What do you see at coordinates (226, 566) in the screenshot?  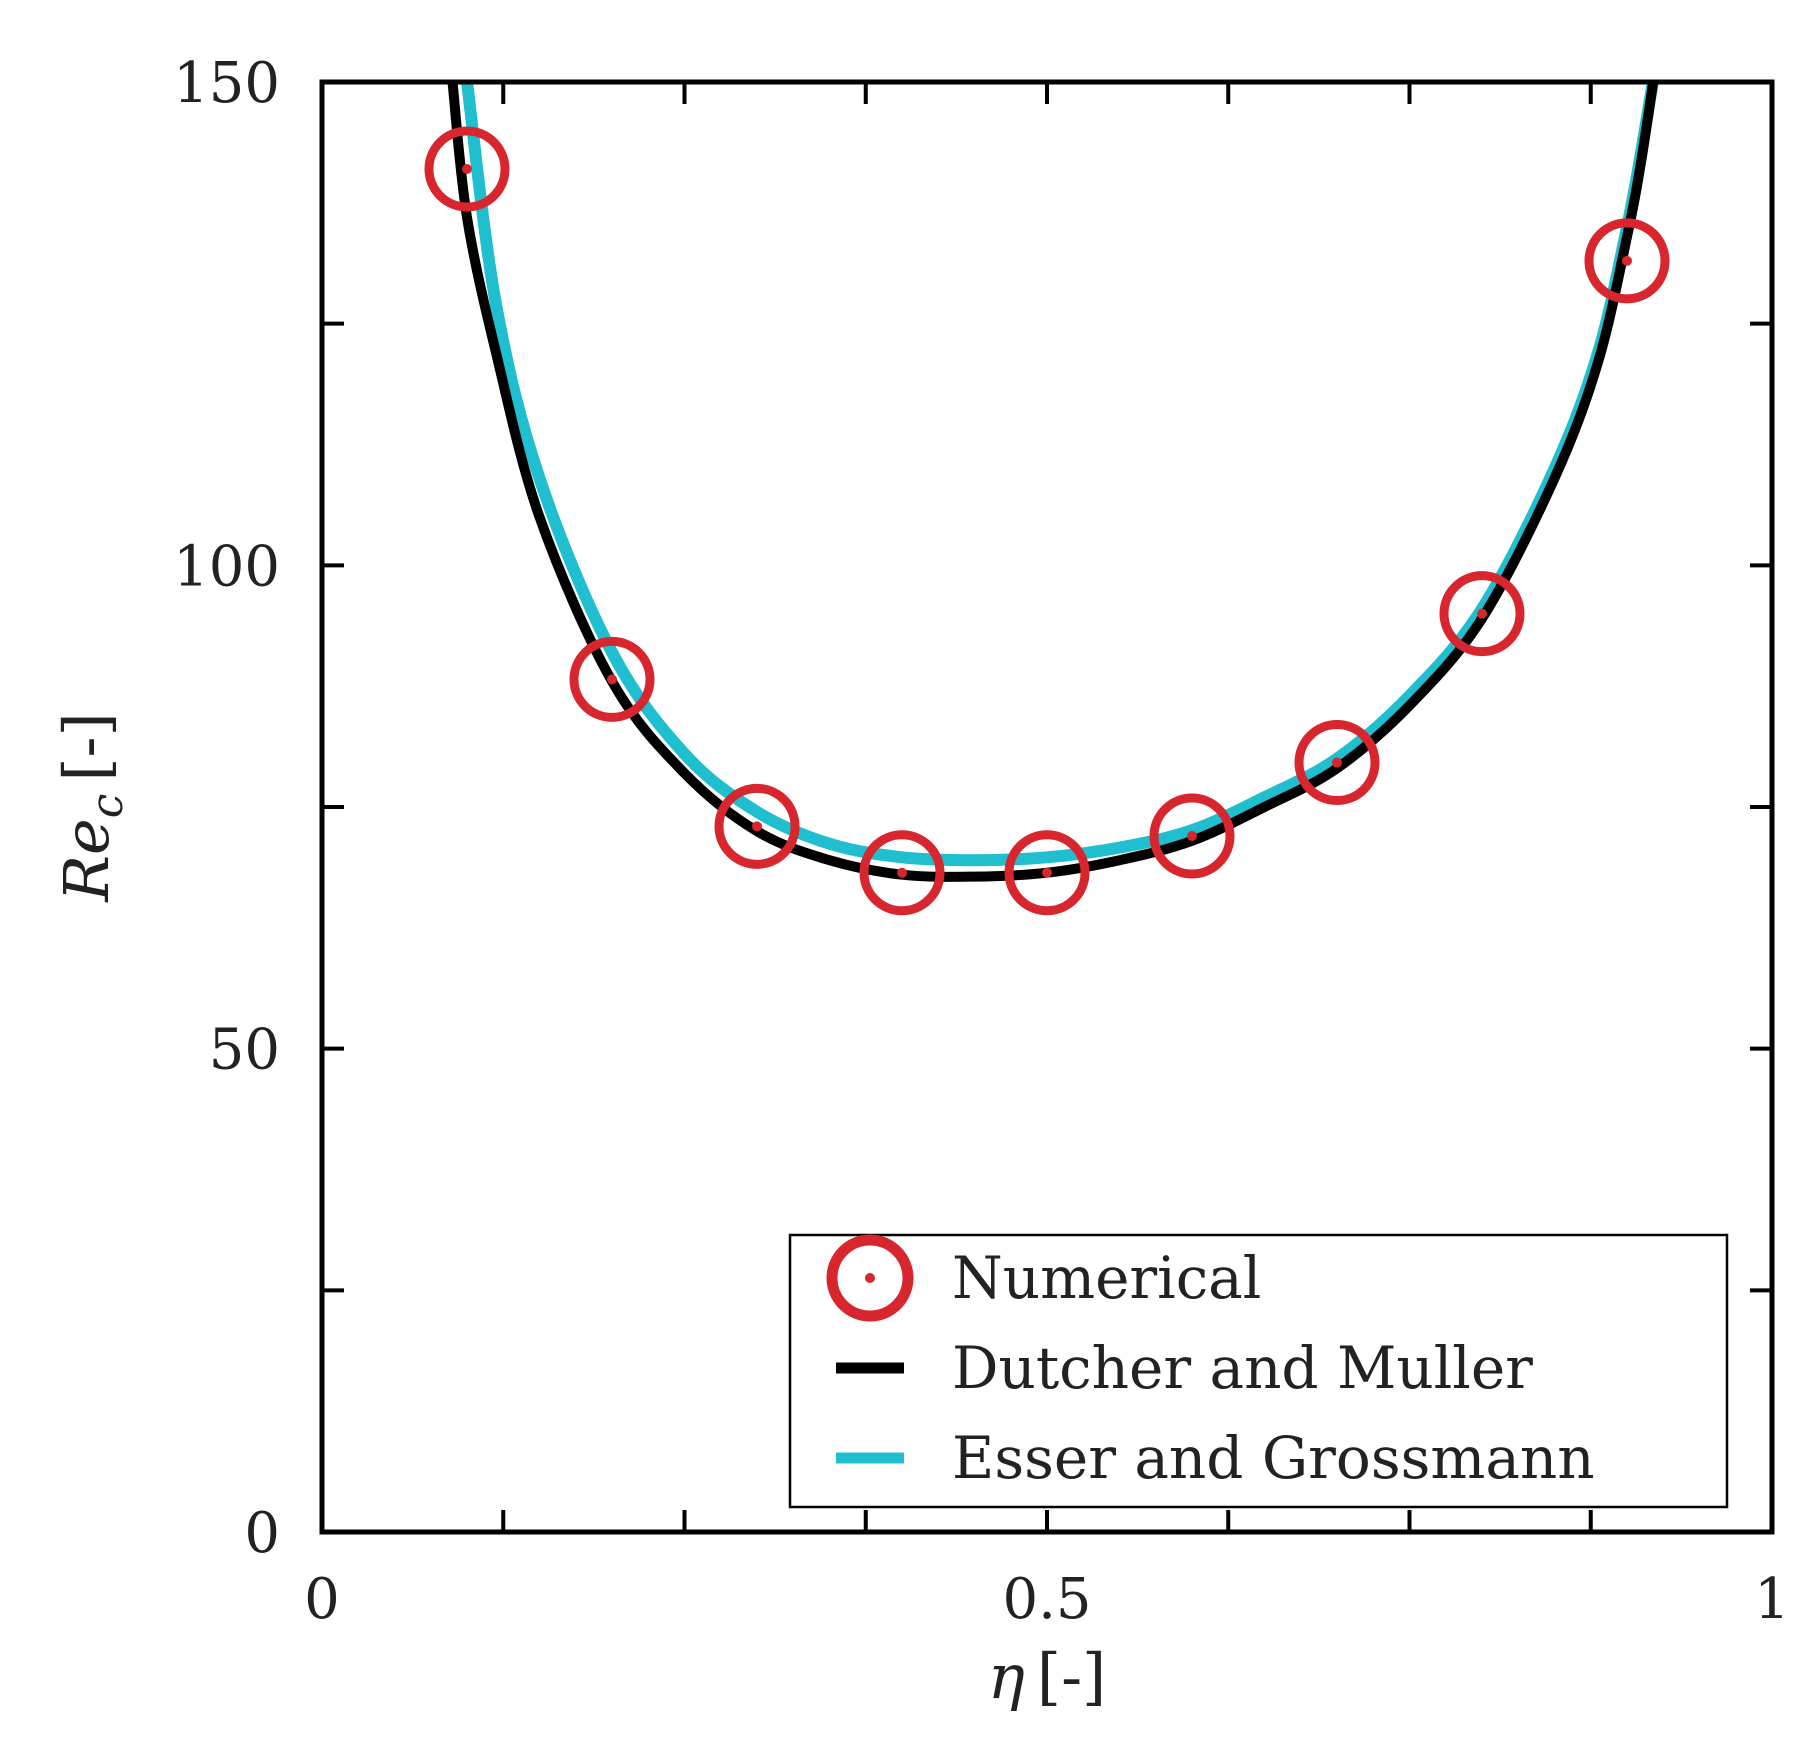 I see `y-tick-label: 100` at bounding box center [226, 566].